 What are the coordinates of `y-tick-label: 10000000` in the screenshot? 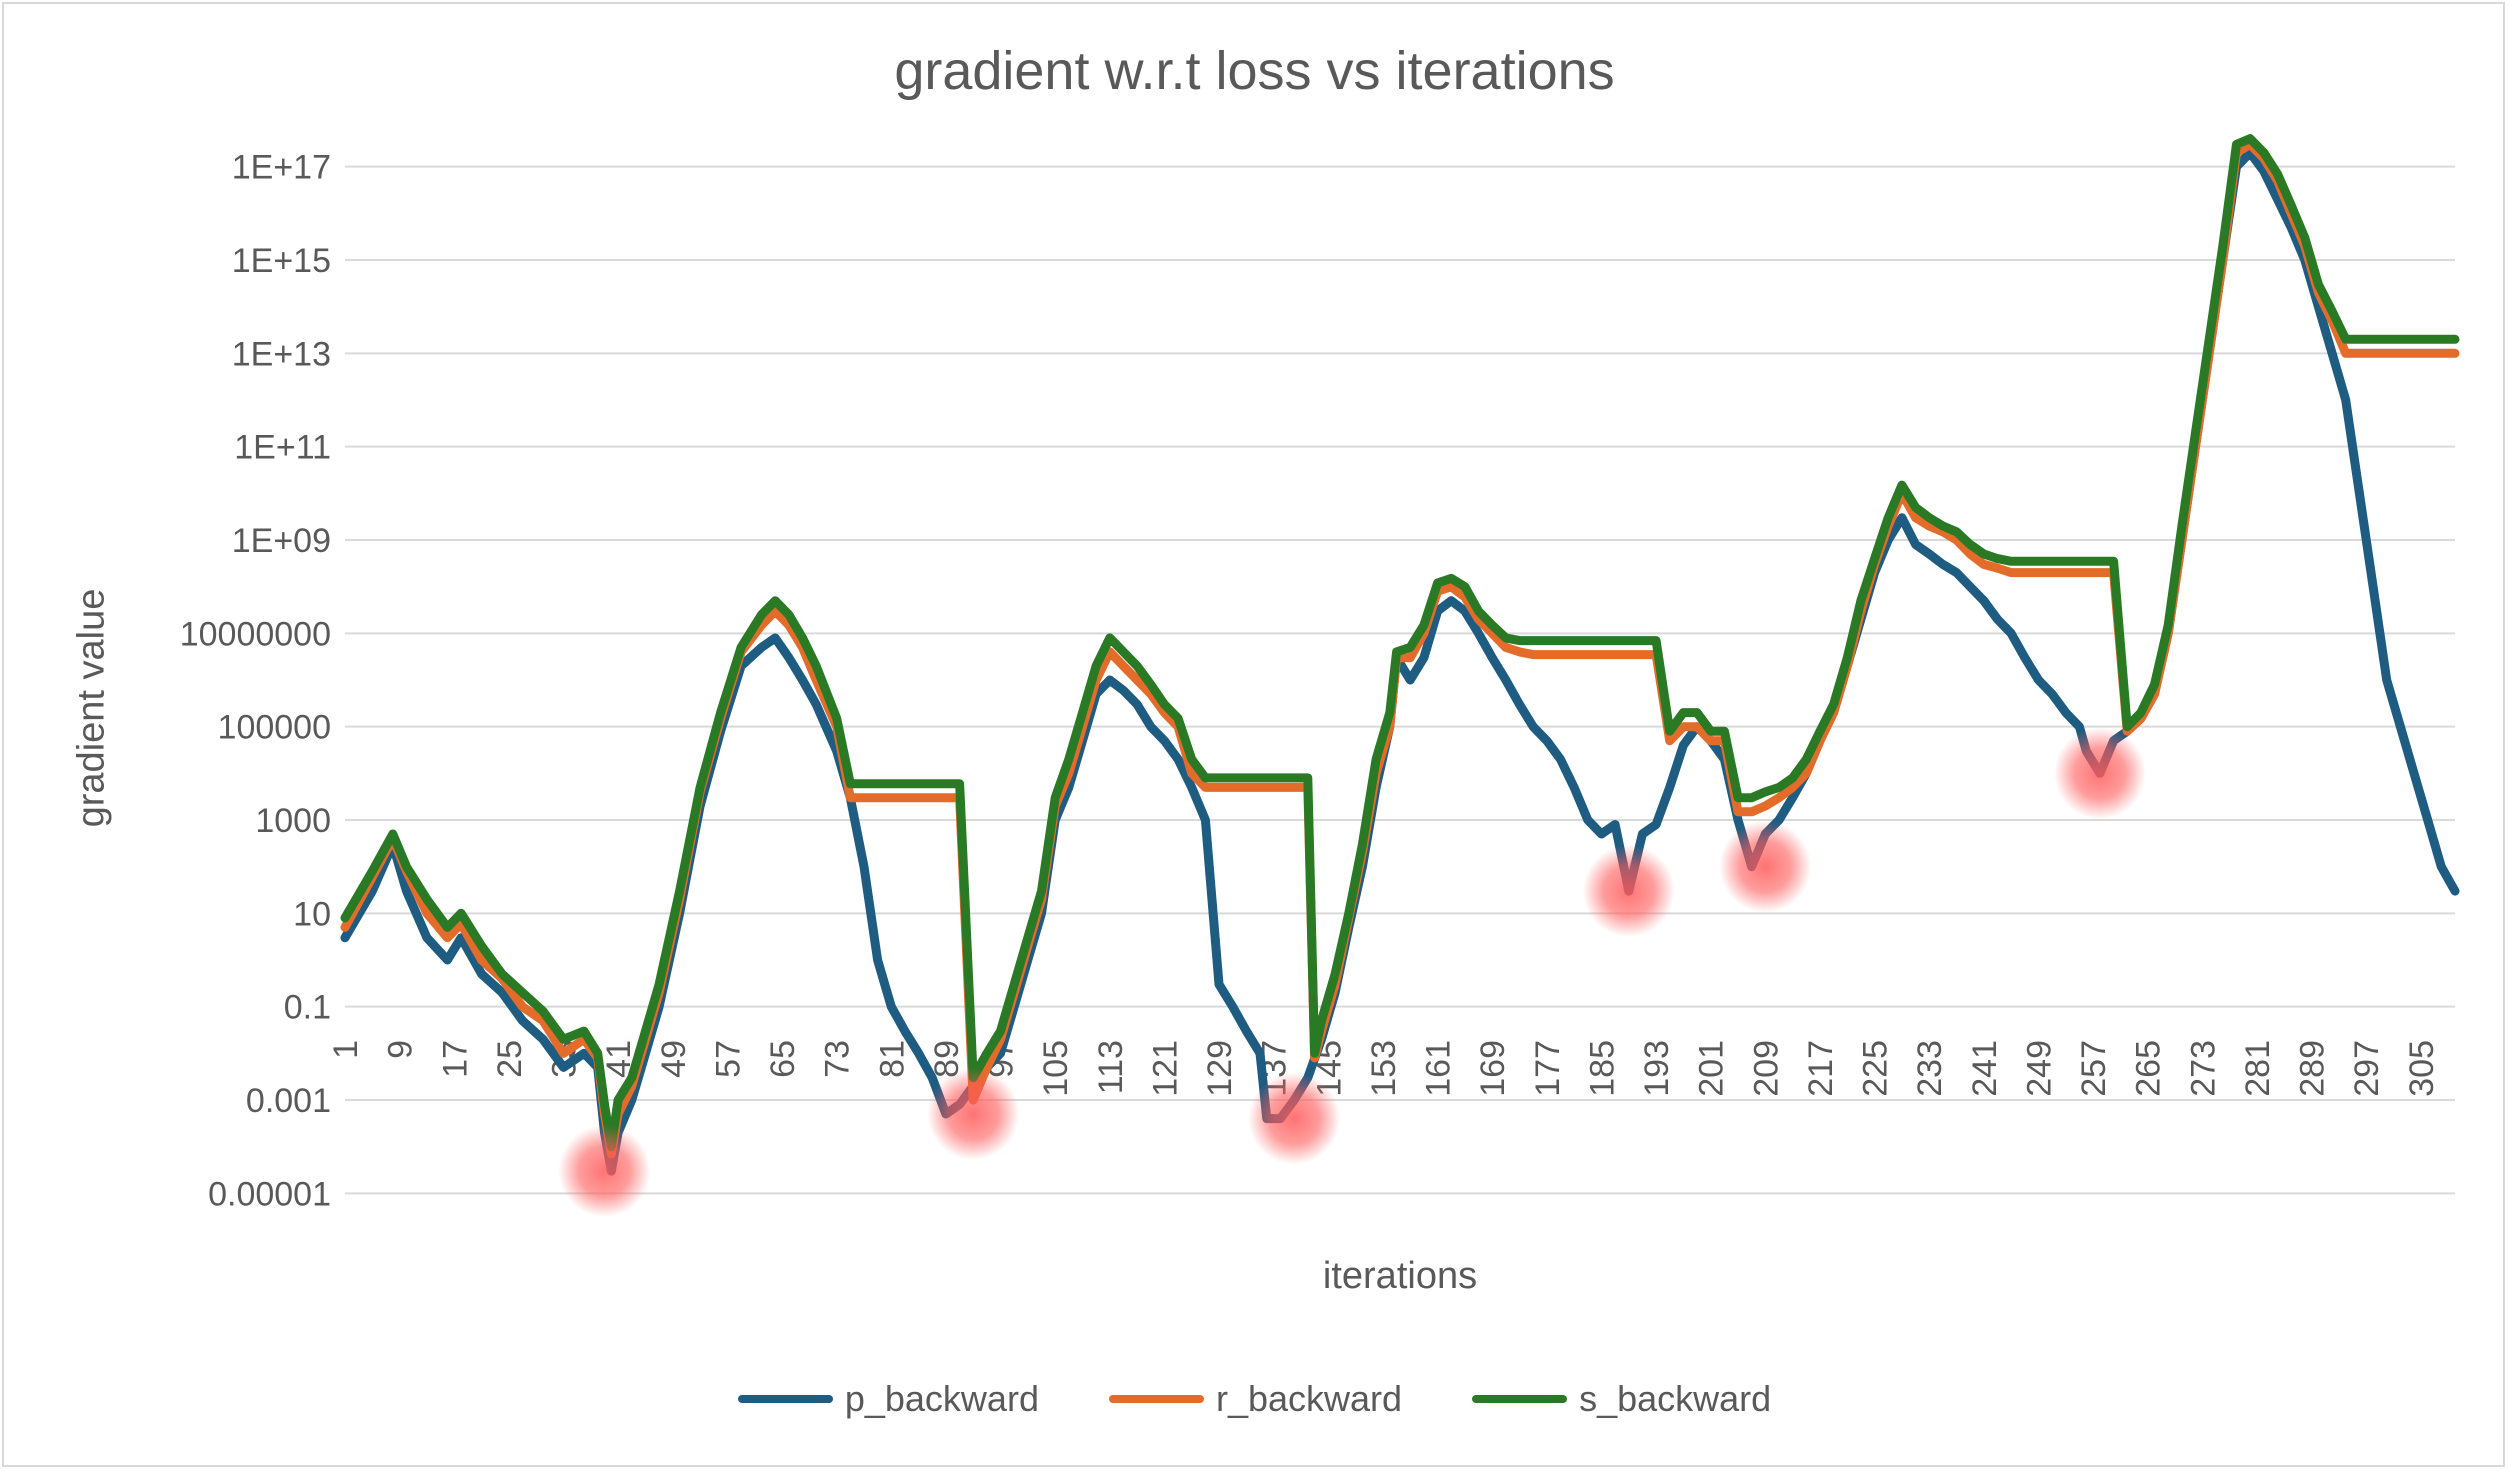 It's located at (255, 634).